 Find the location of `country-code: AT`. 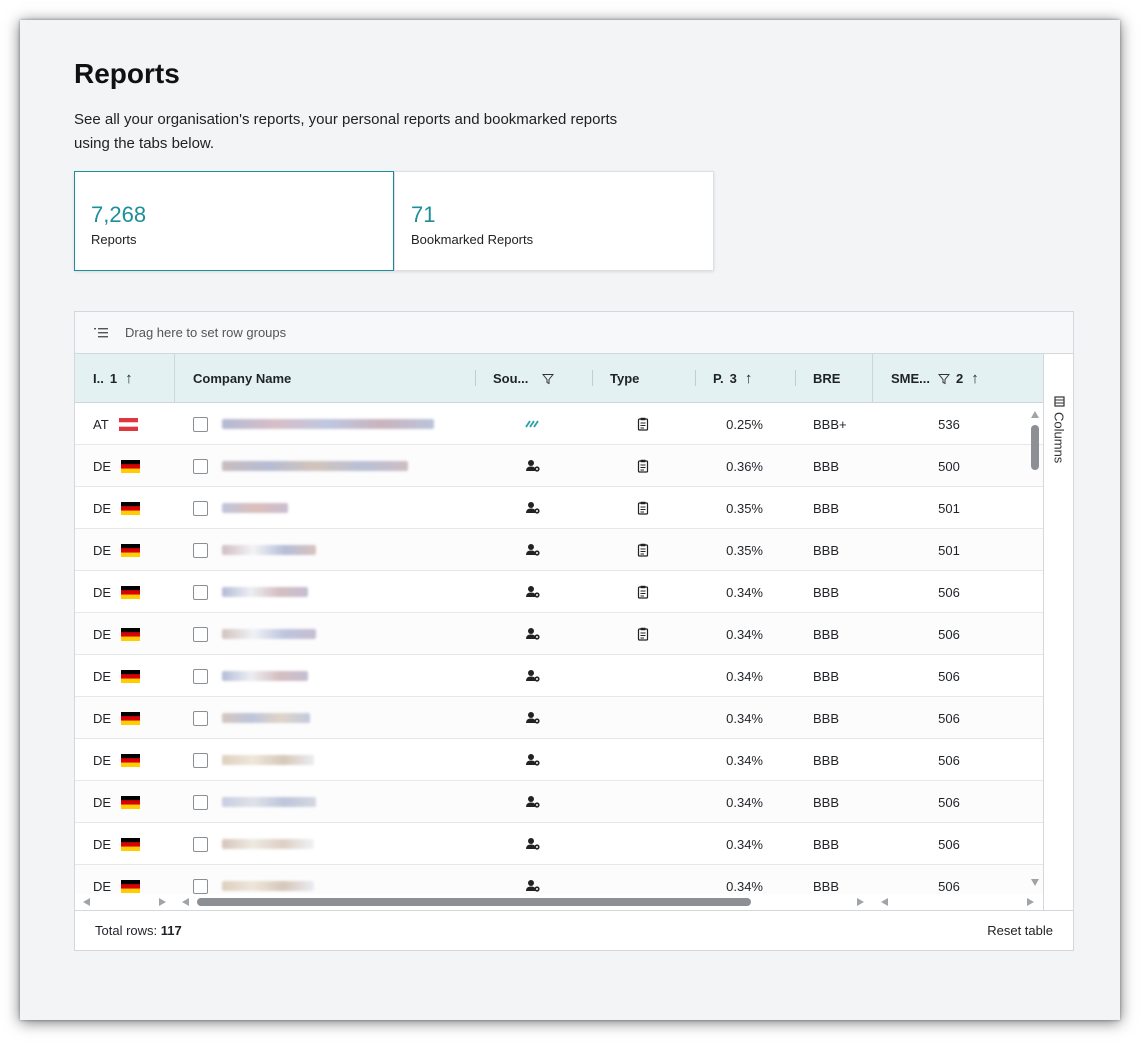

country-code: AT is located at coordinates (101, 424).